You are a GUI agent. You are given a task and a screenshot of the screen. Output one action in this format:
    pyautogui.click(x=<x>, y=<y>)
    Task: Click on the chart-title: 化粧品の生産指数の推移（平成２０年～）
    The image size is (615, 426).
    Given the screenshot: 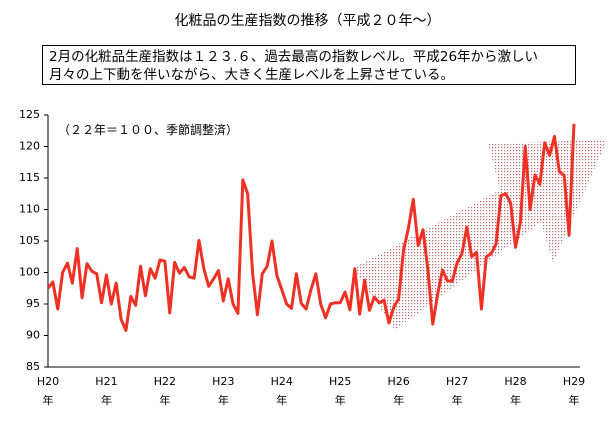 What is the action you would take?
    pyautogui.click(x=307, y=21)
    